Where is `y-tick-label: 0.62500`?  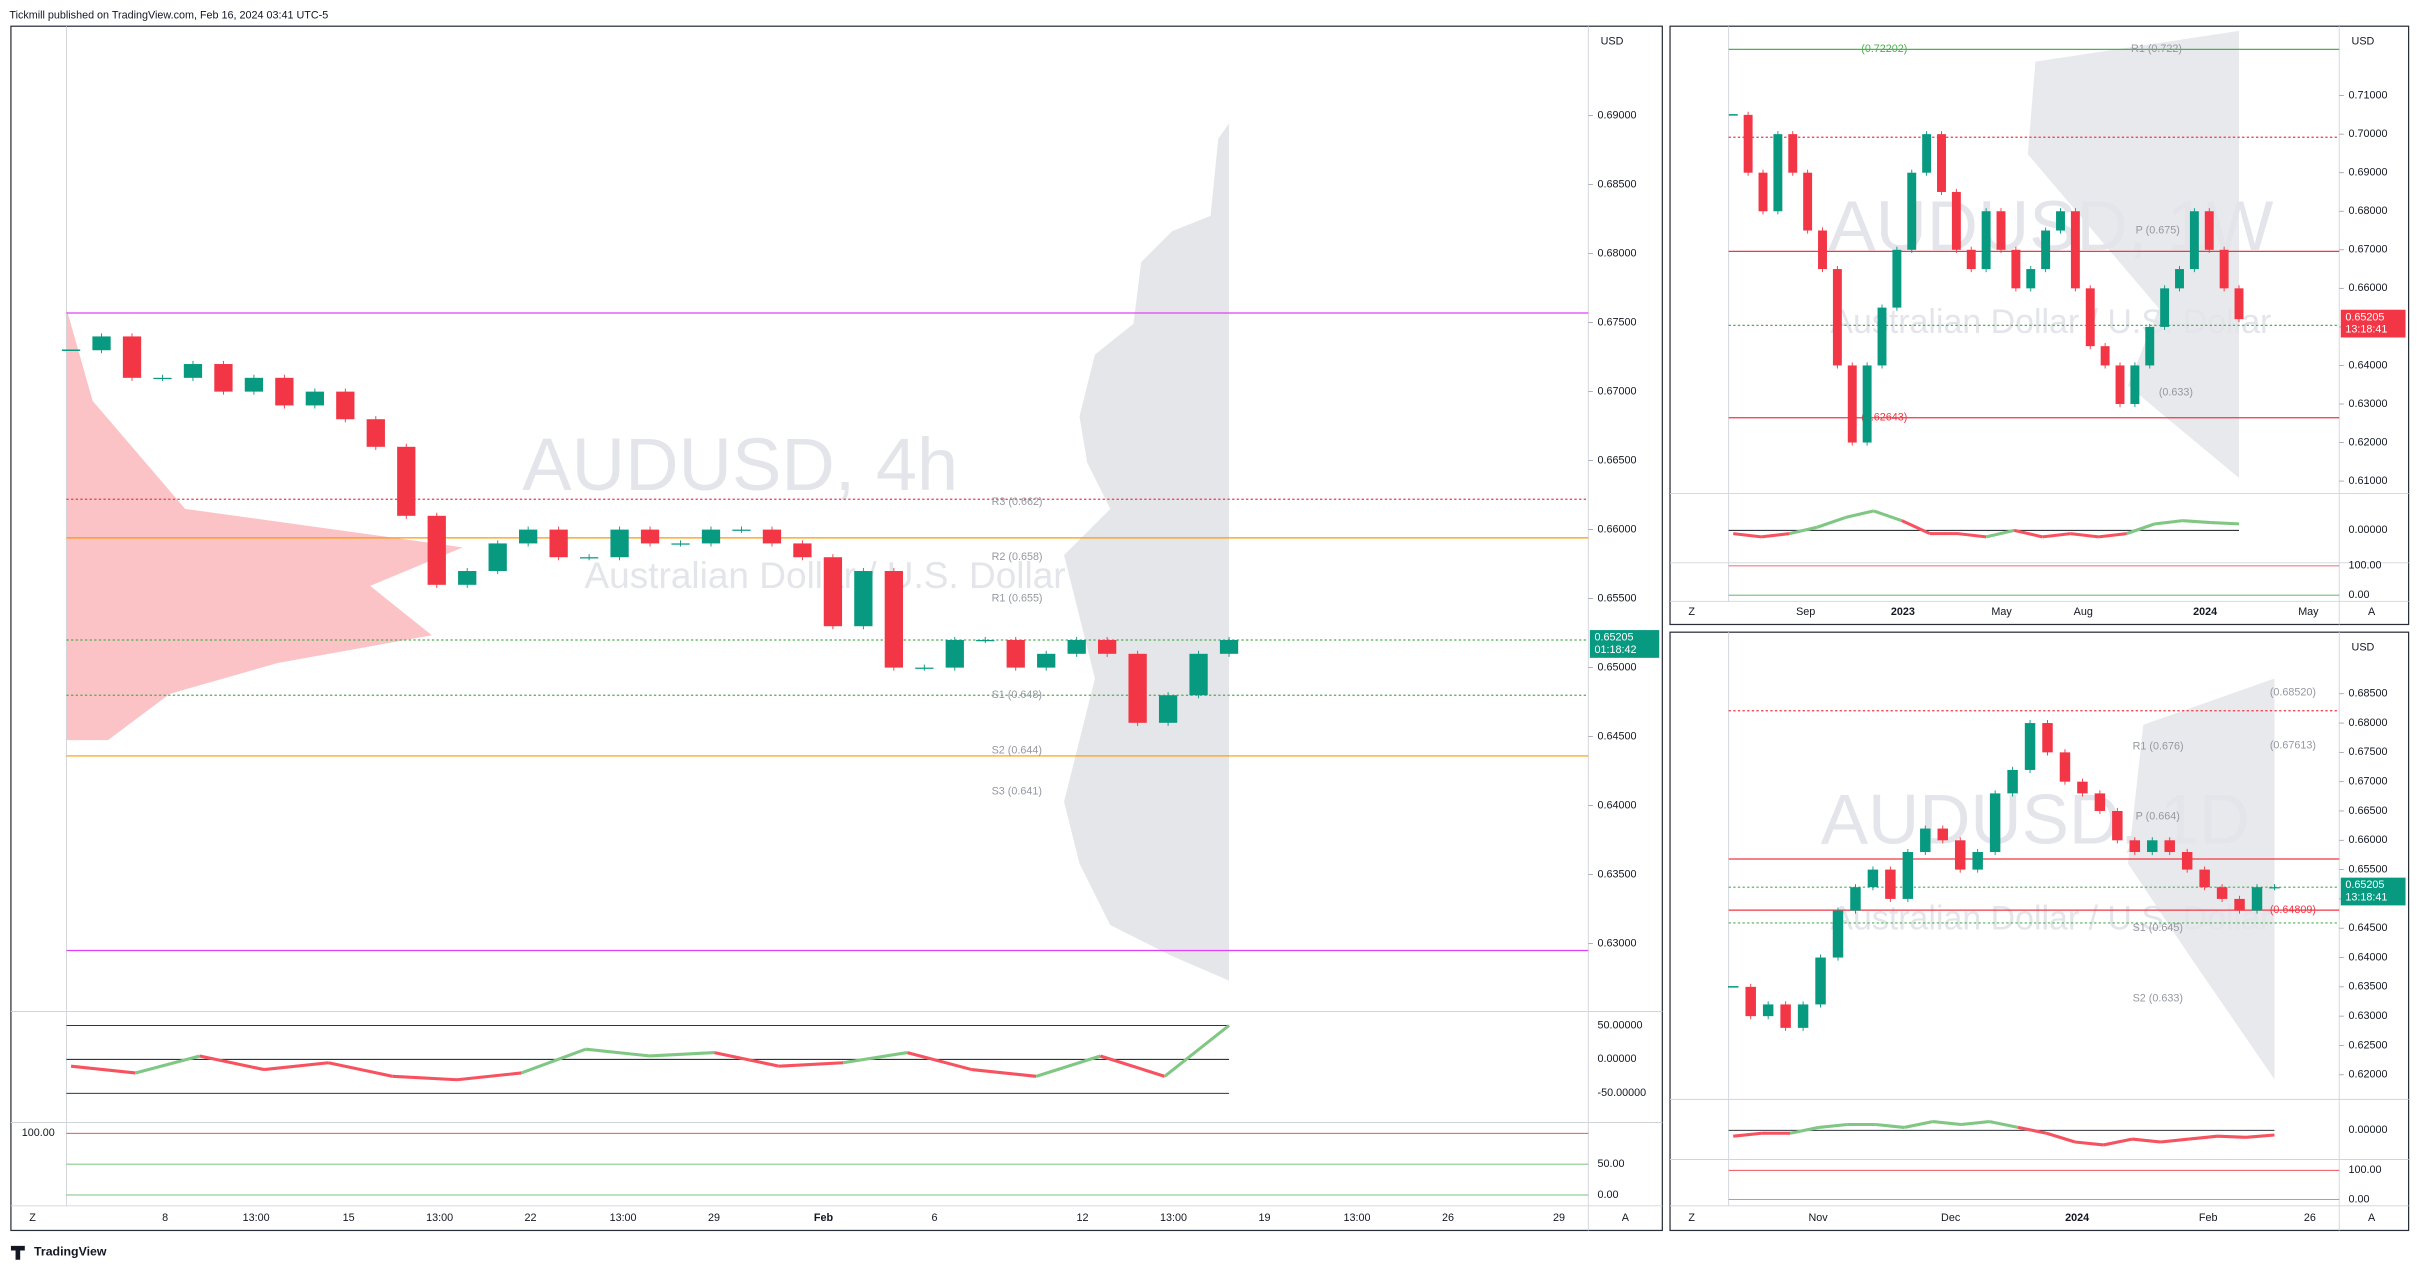 y-tick-label: 0.62500 is located at coordinates (2367, 1045).